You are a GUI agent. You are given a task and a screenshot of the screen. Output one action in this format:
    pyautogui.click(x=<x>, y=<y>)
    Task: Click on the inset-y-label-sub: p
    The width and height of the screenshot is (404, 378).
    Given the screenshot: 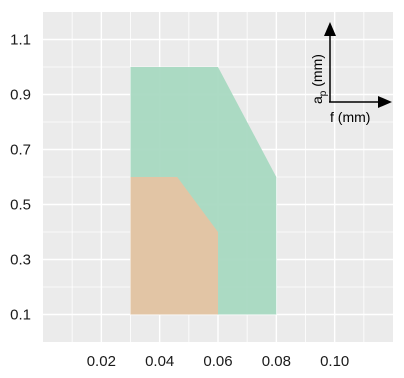 What is the action you would take?
    pyautogui.click(x=323, y=93)
    